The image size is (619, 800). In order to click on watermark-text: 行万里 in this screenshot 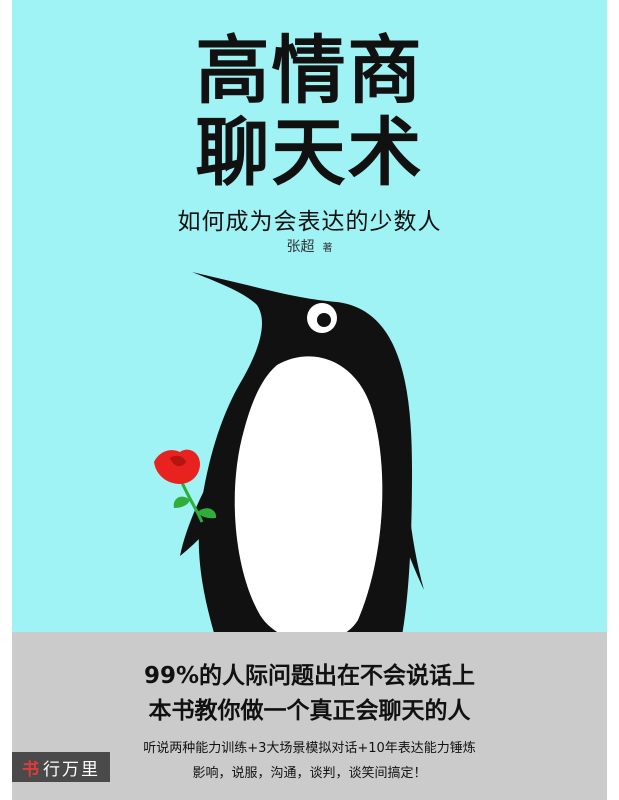, I will do `click(71, 769)`.